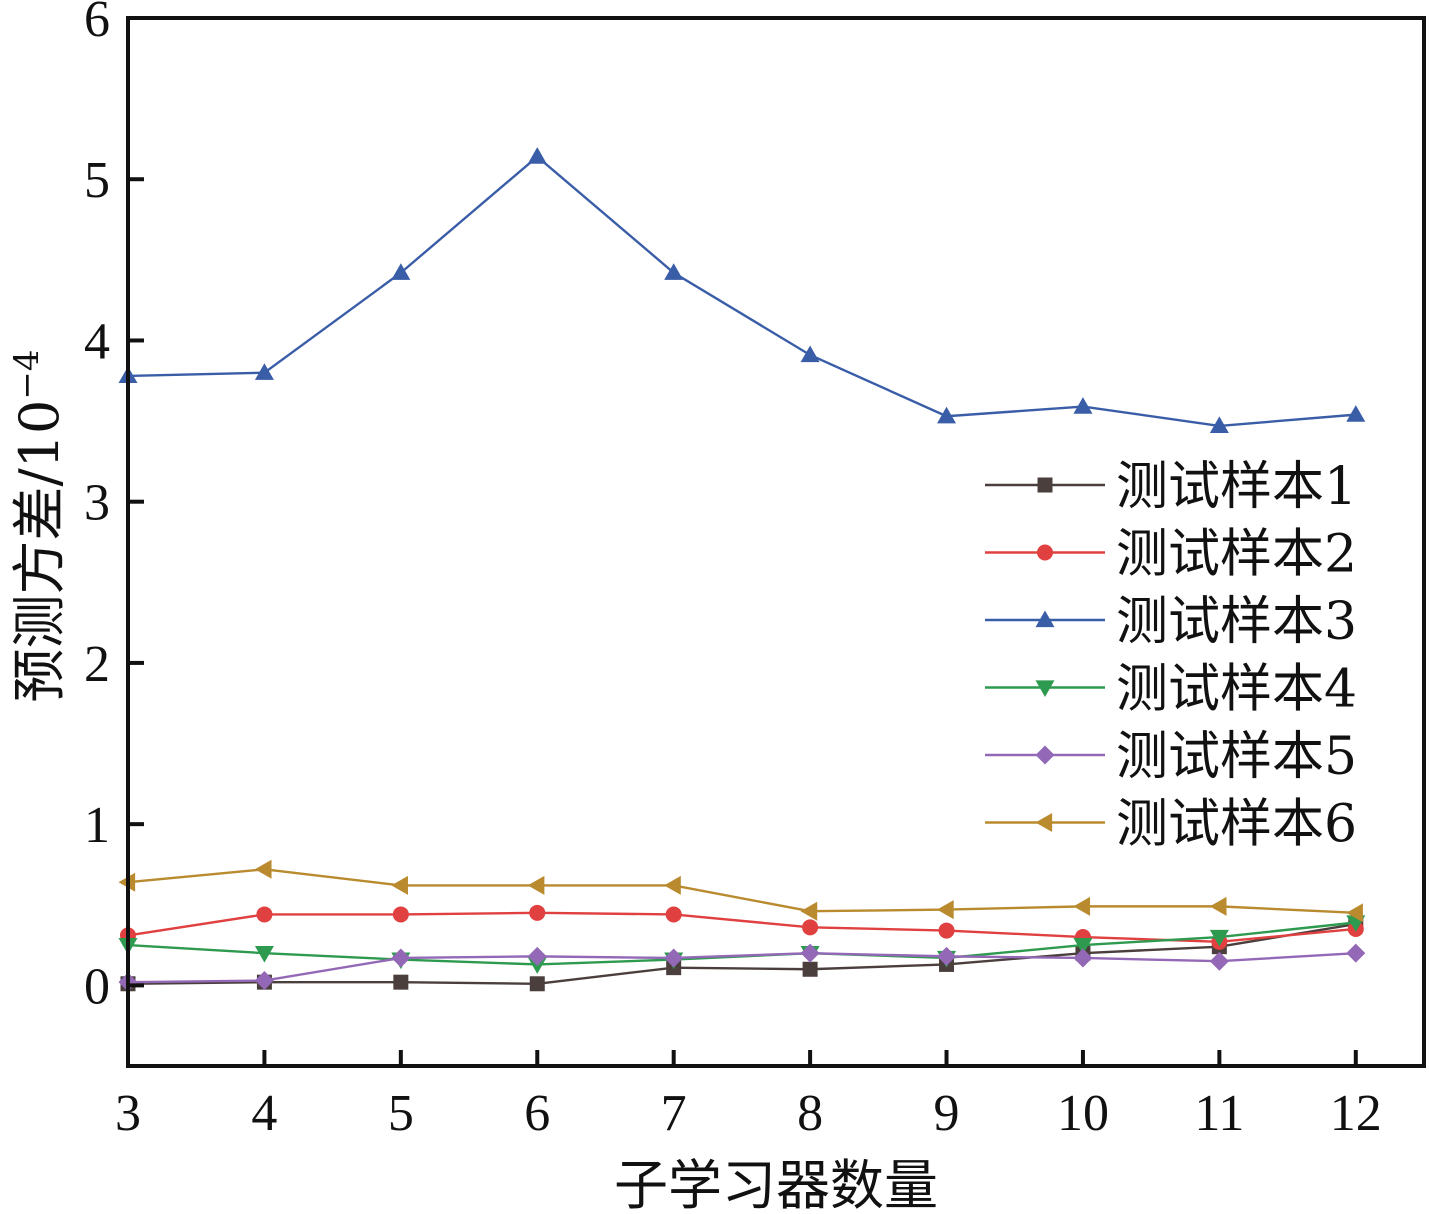 The image size is (1429, 1214). I want to click on legend-label: 测试样本3, so click(1236, 622).